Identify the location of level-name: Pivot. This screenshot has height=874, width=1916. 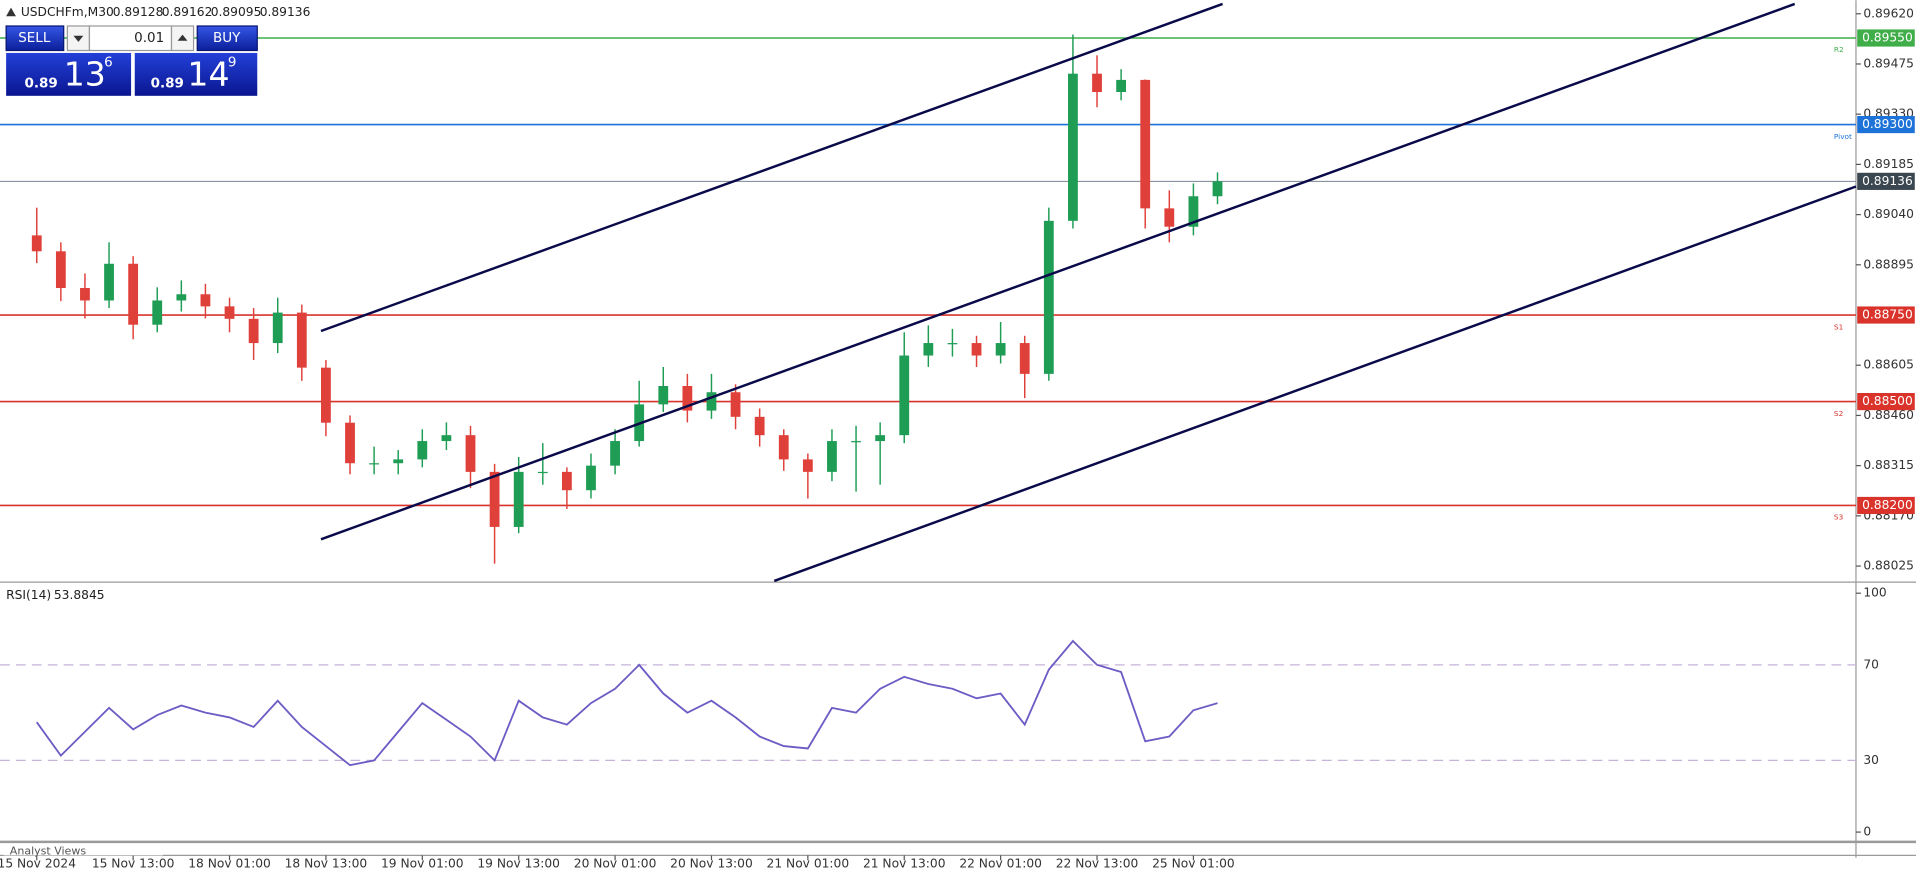
(1843, 136).